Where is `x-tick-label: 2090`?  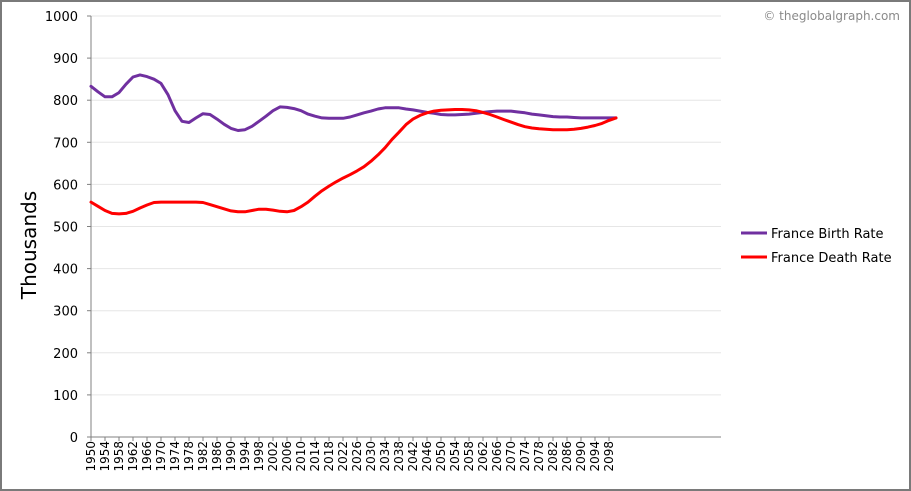
x-tick-label: 2090 is located at coordinates (581, 456).